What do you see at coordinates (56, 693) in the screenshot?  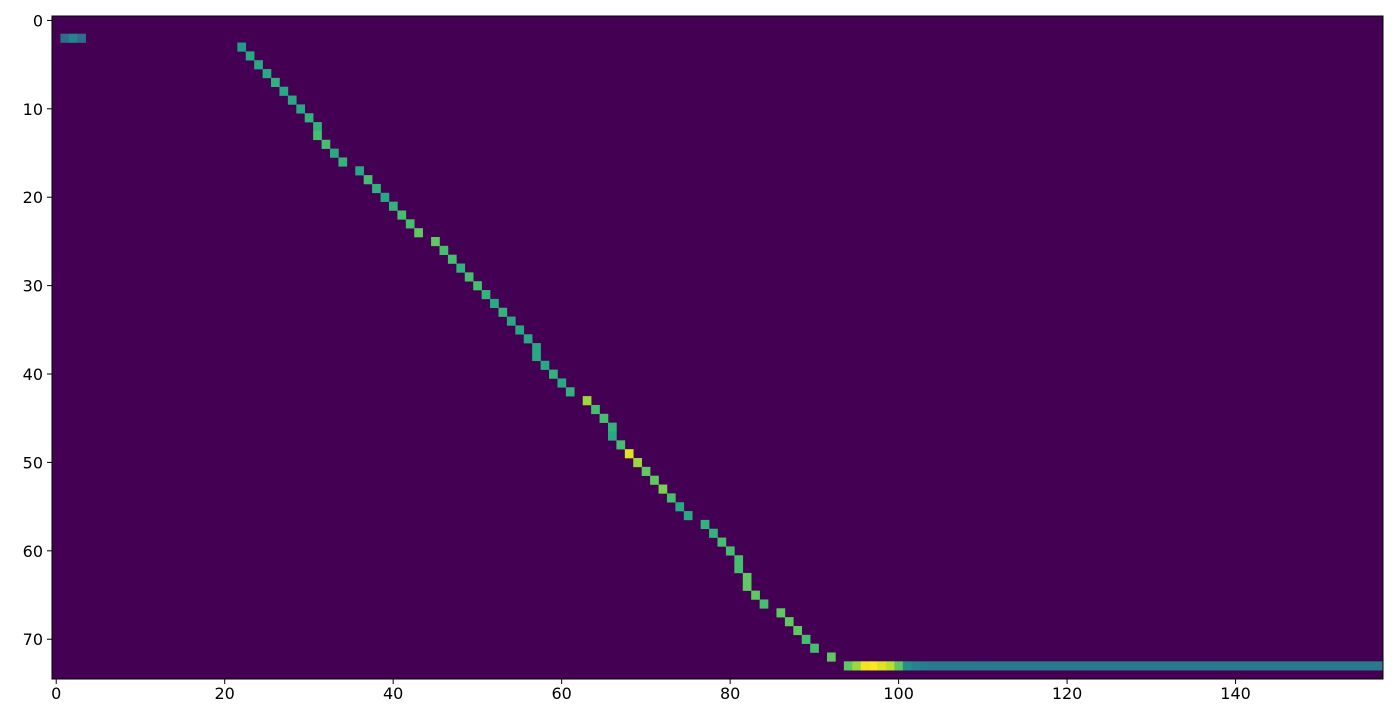 I see `x-tick-label: 0` at bounding box center [56, 693].